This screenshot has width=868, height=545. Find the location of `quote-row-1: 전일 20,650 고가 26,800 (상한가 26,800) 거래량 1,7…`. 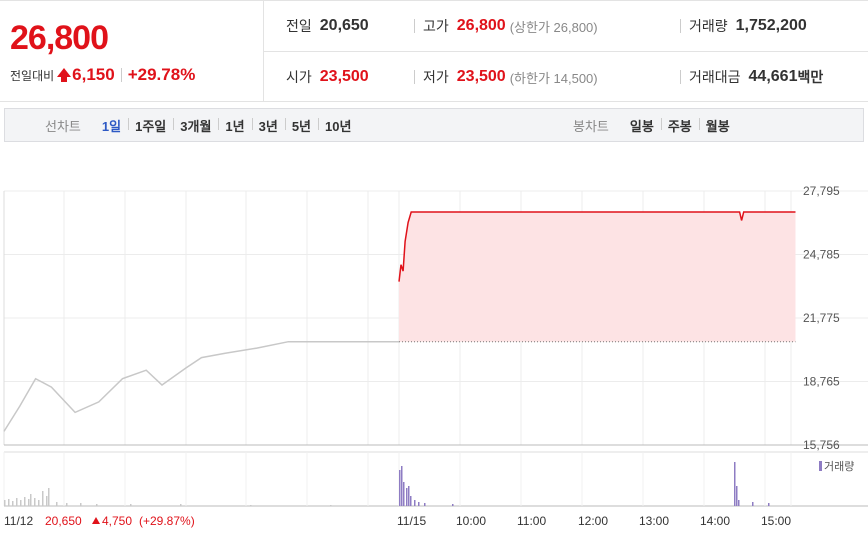

quote-row-1: 전일 20,650 고가 26,800 (상한가 26,800) 거래량 1,7… is located at coordinates (566, 26).